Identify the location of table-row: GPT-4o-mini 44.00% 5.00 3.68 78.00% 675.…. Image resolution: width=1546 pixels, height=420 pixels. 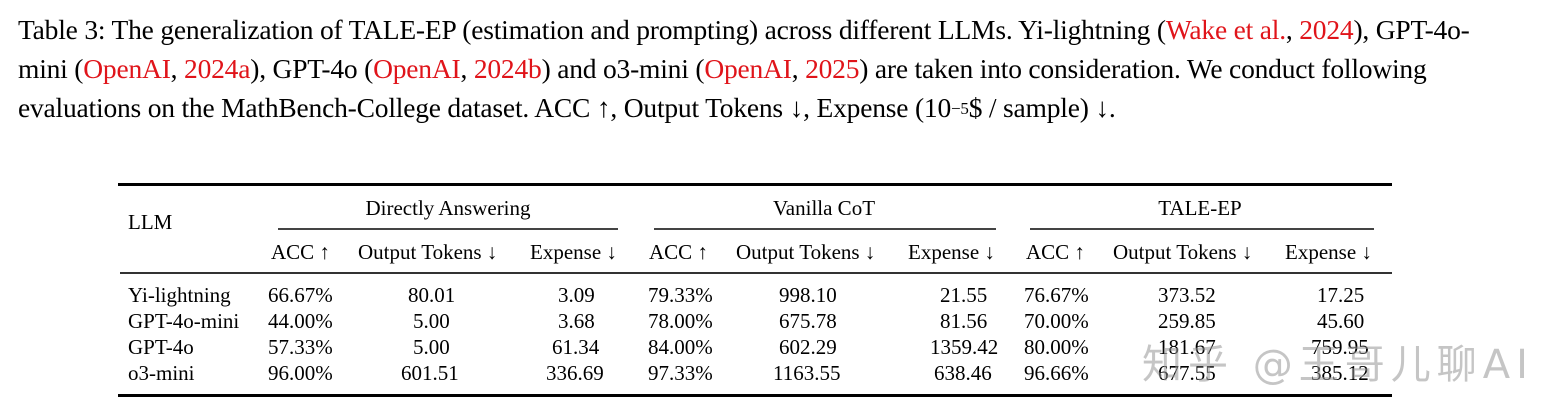
(755, 322).